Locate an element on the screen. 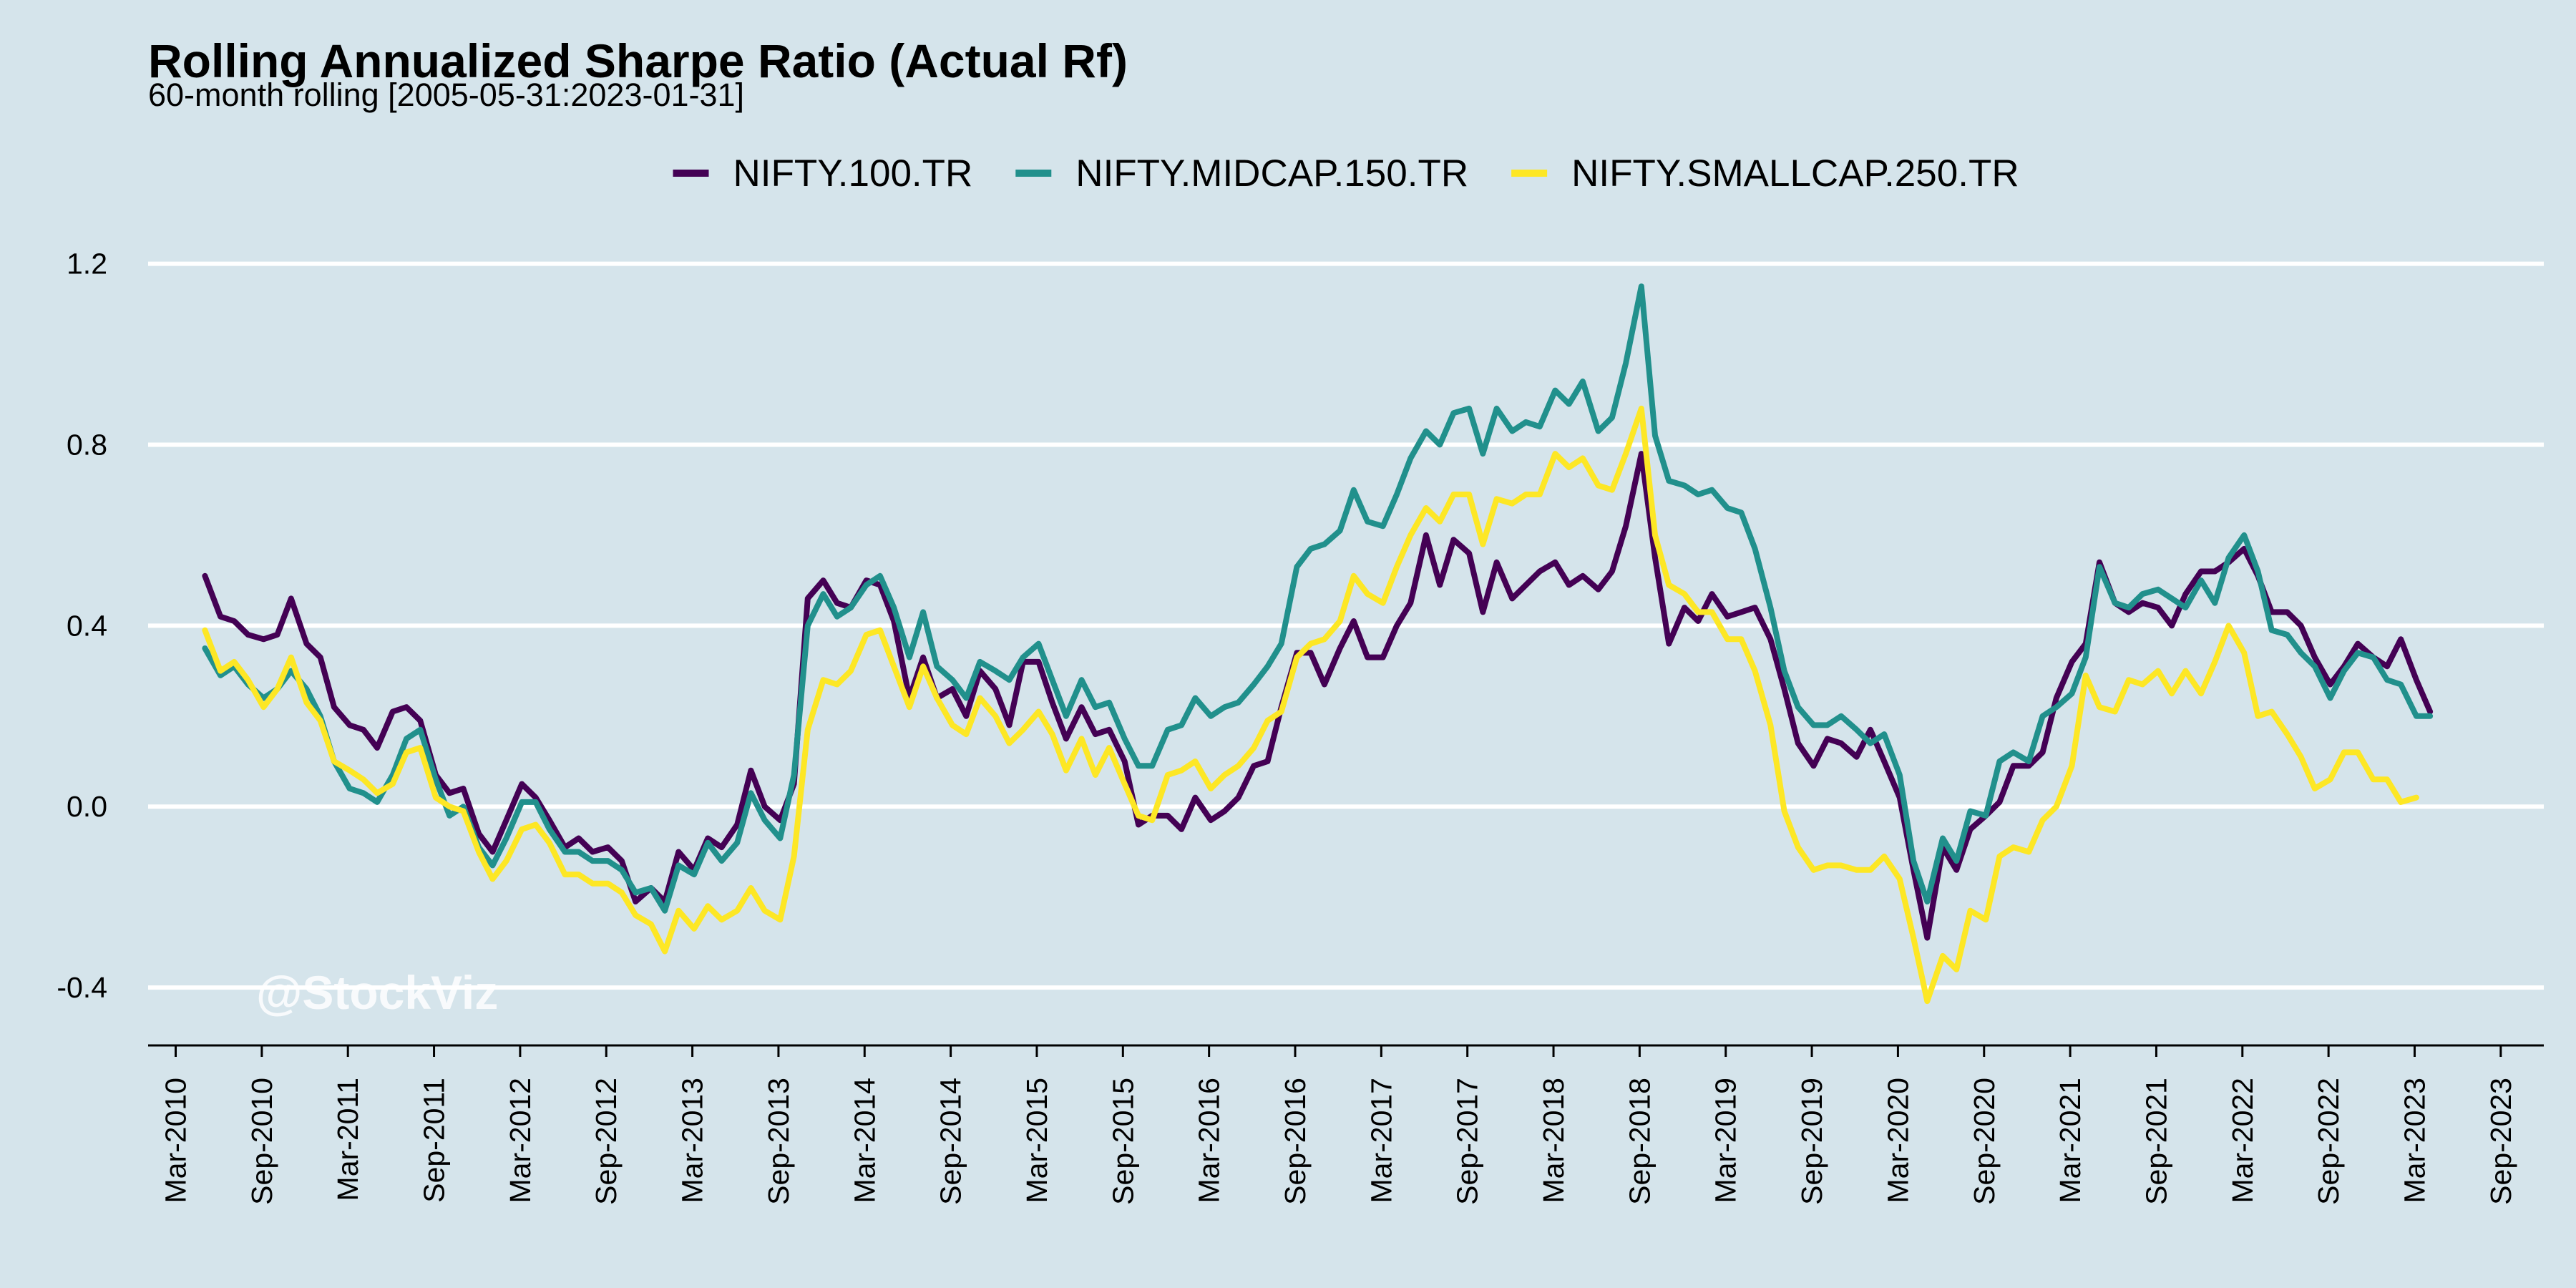  watermark: @StockViz is located at coordinates (377, 992).